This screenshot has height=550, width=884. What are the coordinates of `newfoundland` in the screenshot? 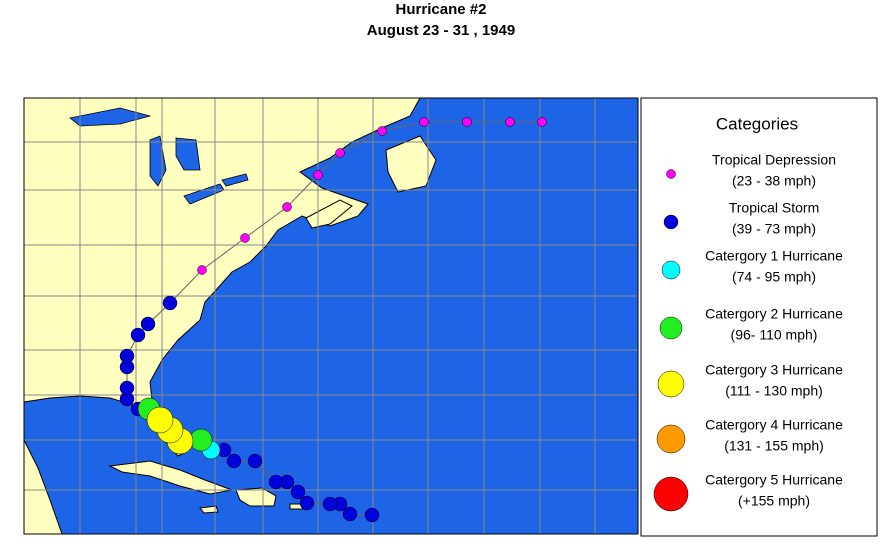 It's located at (411, 164).